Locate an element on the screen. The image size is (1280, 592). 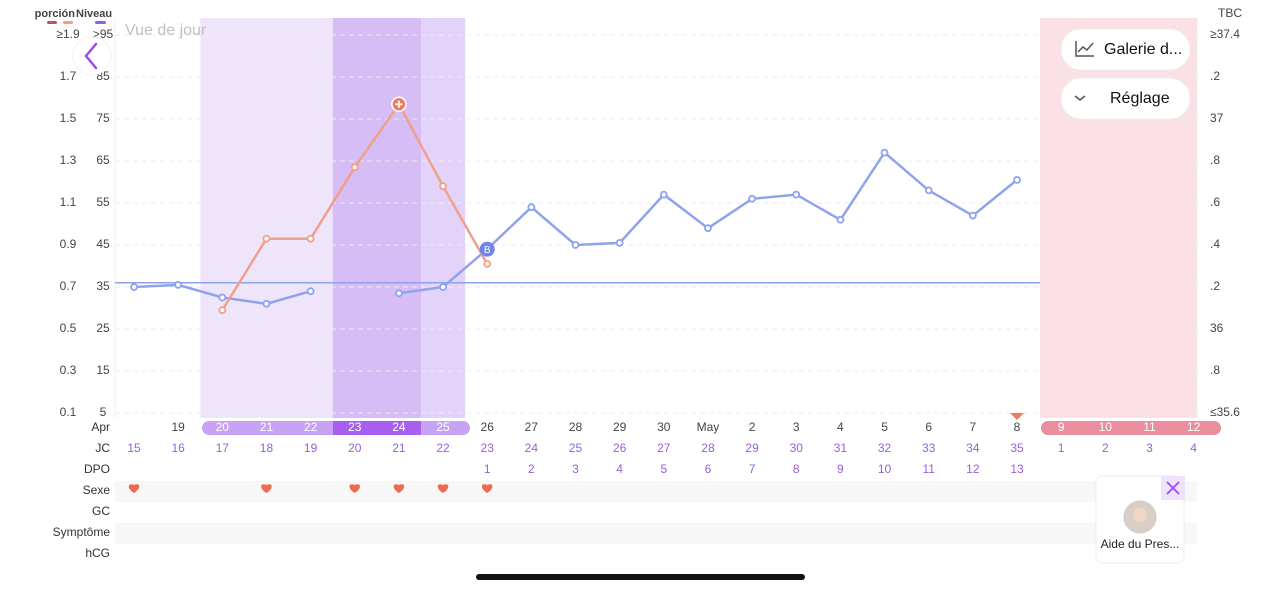
x-tick-label: 2 is located at coordinates (752, 427).